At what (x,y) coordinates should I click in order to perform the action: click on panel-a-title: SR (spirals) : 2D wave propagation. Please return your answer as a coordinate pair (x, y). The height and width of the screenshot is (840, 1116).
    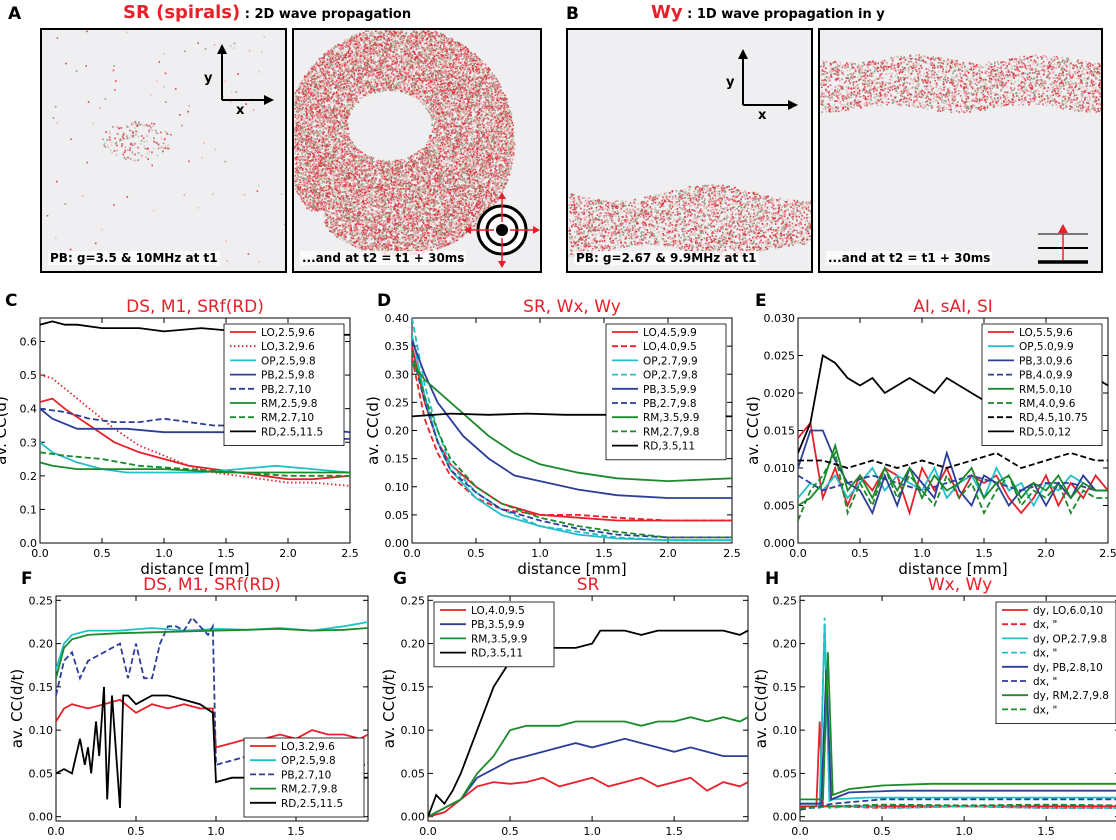
    Looking at the image, I should click on (267, 12).